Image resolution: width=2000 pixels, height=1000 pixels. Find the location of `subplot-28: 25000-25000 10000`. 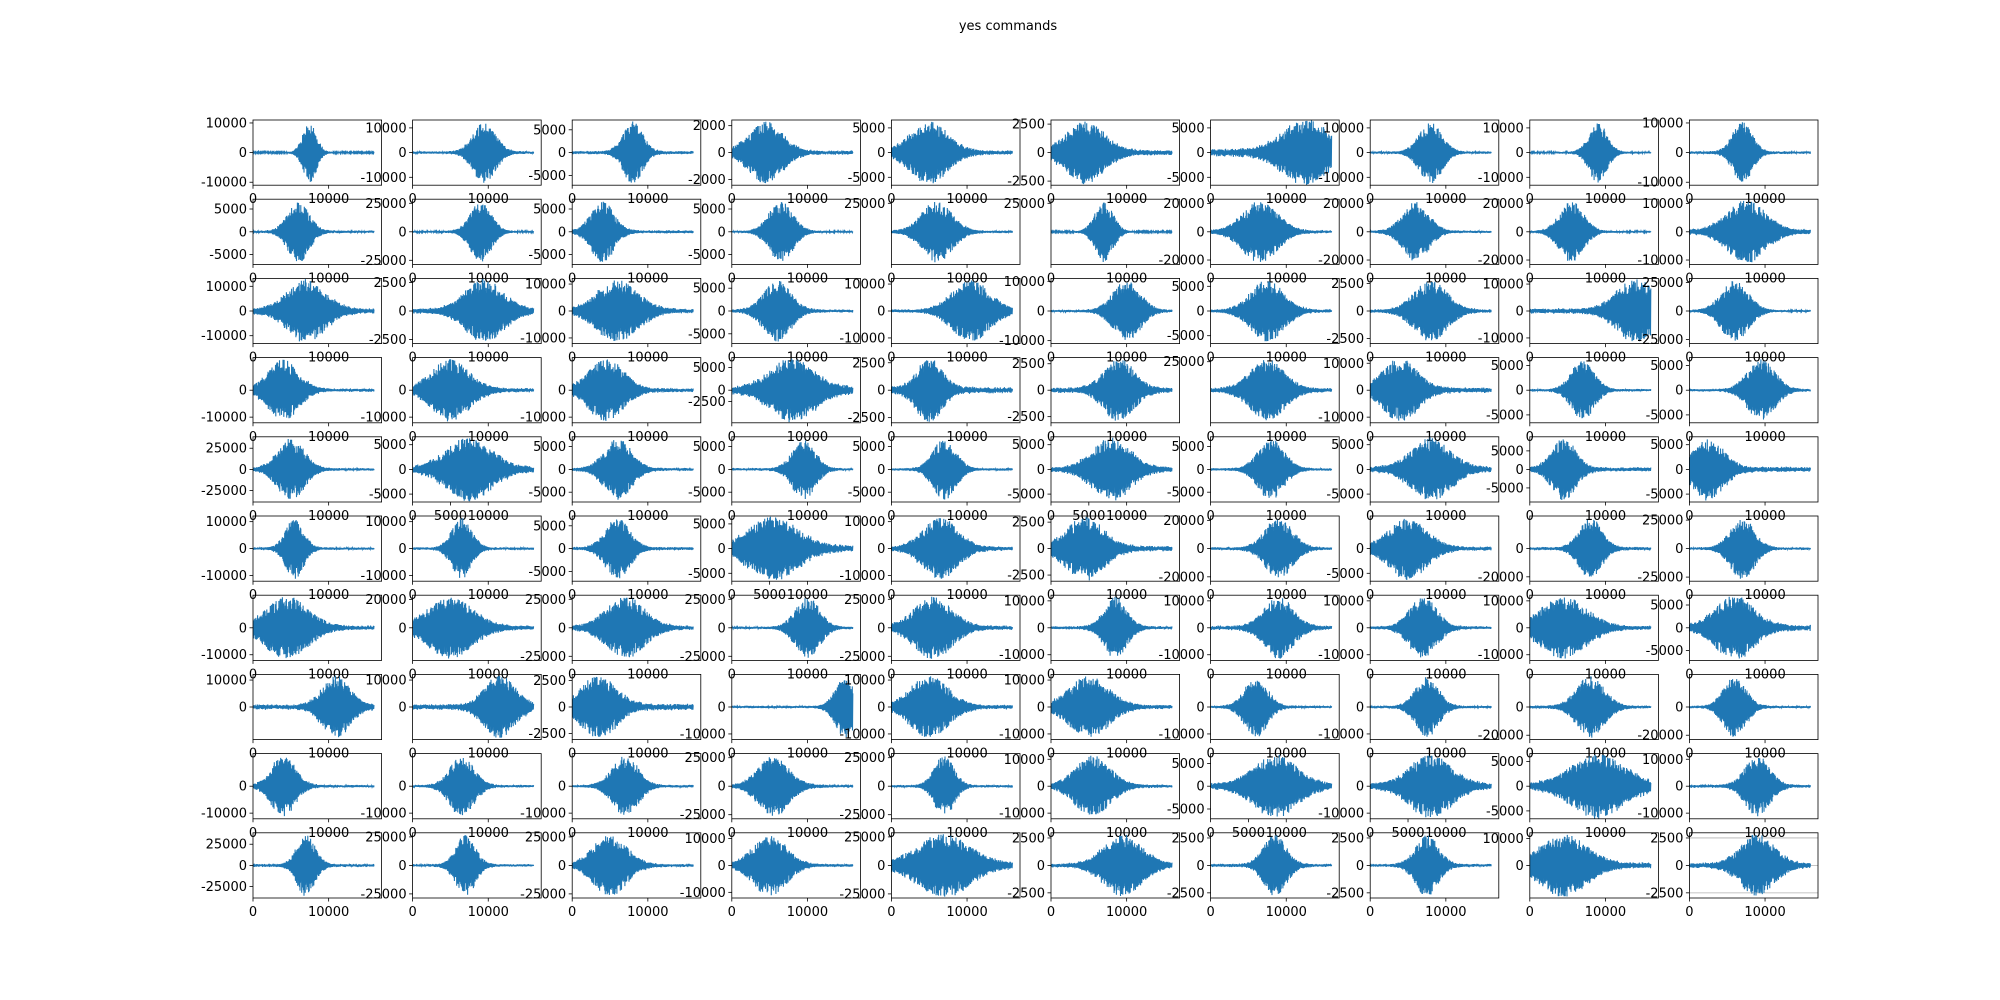

subplot-28: 25000-25000 10000 is located at coordinates (1413, 321).